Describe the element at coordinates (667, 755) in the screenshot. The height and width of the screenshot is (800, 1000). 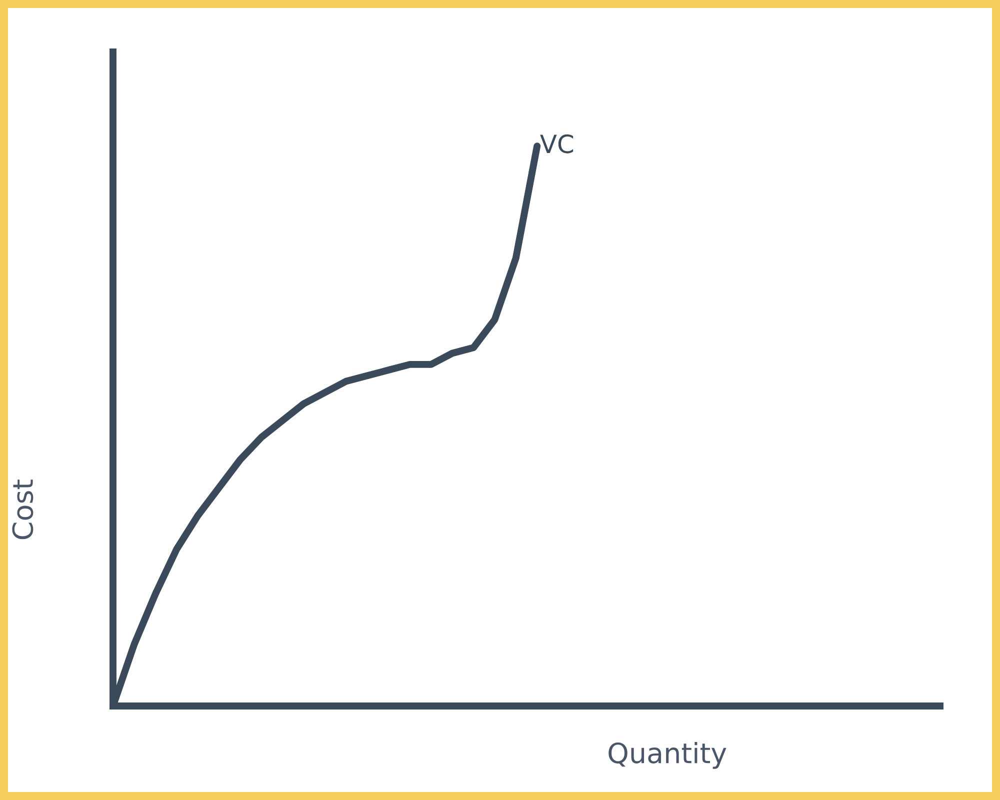
I see `x-axis-title: Quantity` at that location.